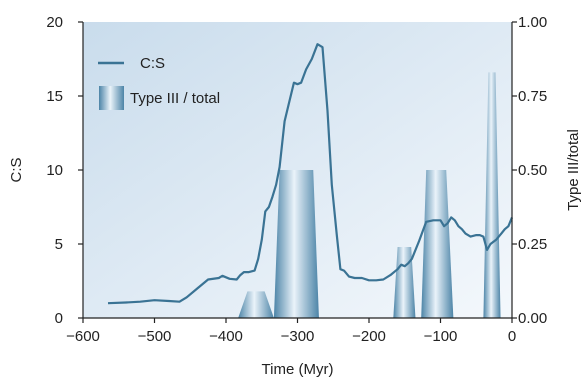 This screenshot has height=379, width=585. What do you see at coordinates (175, 98) in the screenshot?
I see `legend-label-type-iii: Type III / total` at bounding box center [175, 98].